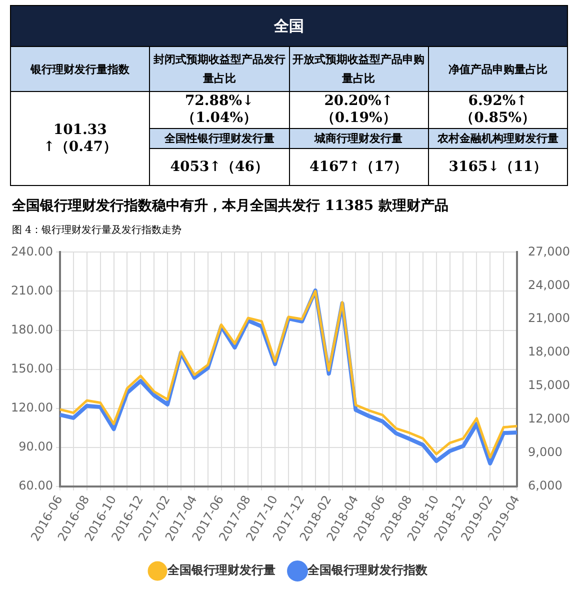 This screenshot has width=581, height=602. What do you see at coordinates (549, 251) in the screenshot?
I see `y2-tick-label: 27,000` at bounding box center [549, 251].